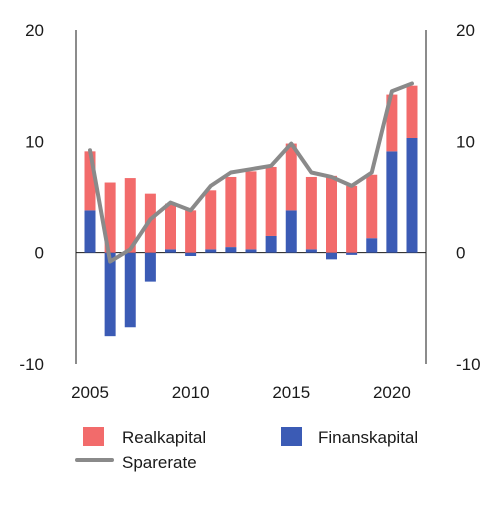 This screenshot has height=506, width=500. What do you see at coordinates (392, 392) in the screenshot?
I see `x-tick: 2020` at bounding box center [392, 392].